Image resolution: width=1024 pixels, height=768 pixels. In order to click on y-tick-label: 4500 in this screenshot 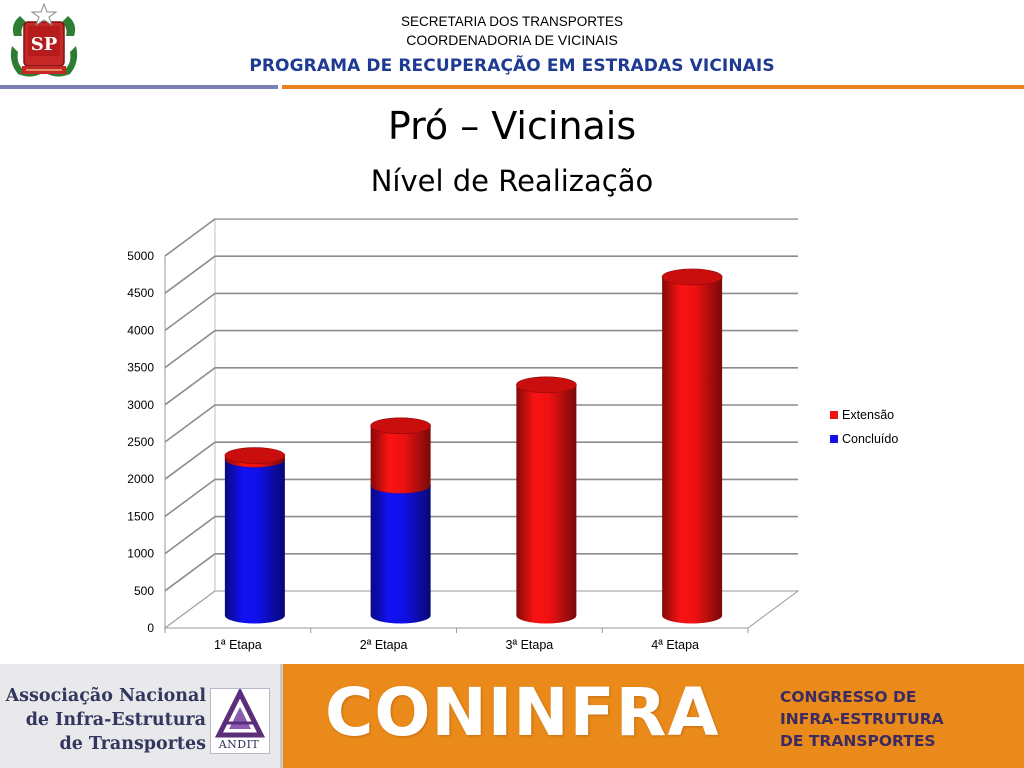, I will do `click(140, 293)`.